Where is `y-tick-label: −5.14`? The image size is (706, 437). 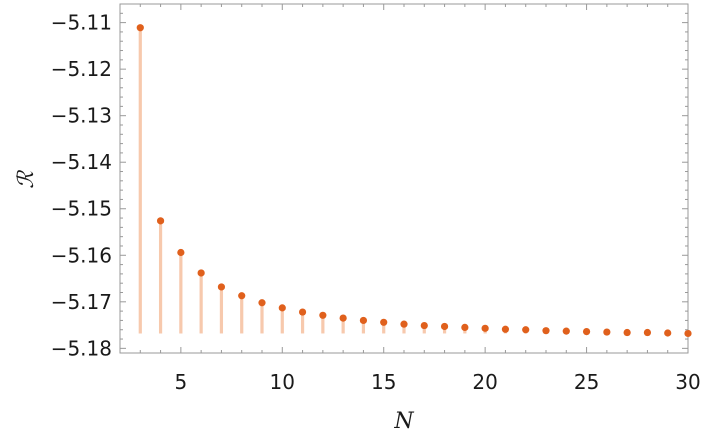 y-tick-label: −5.14 is located at coordinates (81, 162).